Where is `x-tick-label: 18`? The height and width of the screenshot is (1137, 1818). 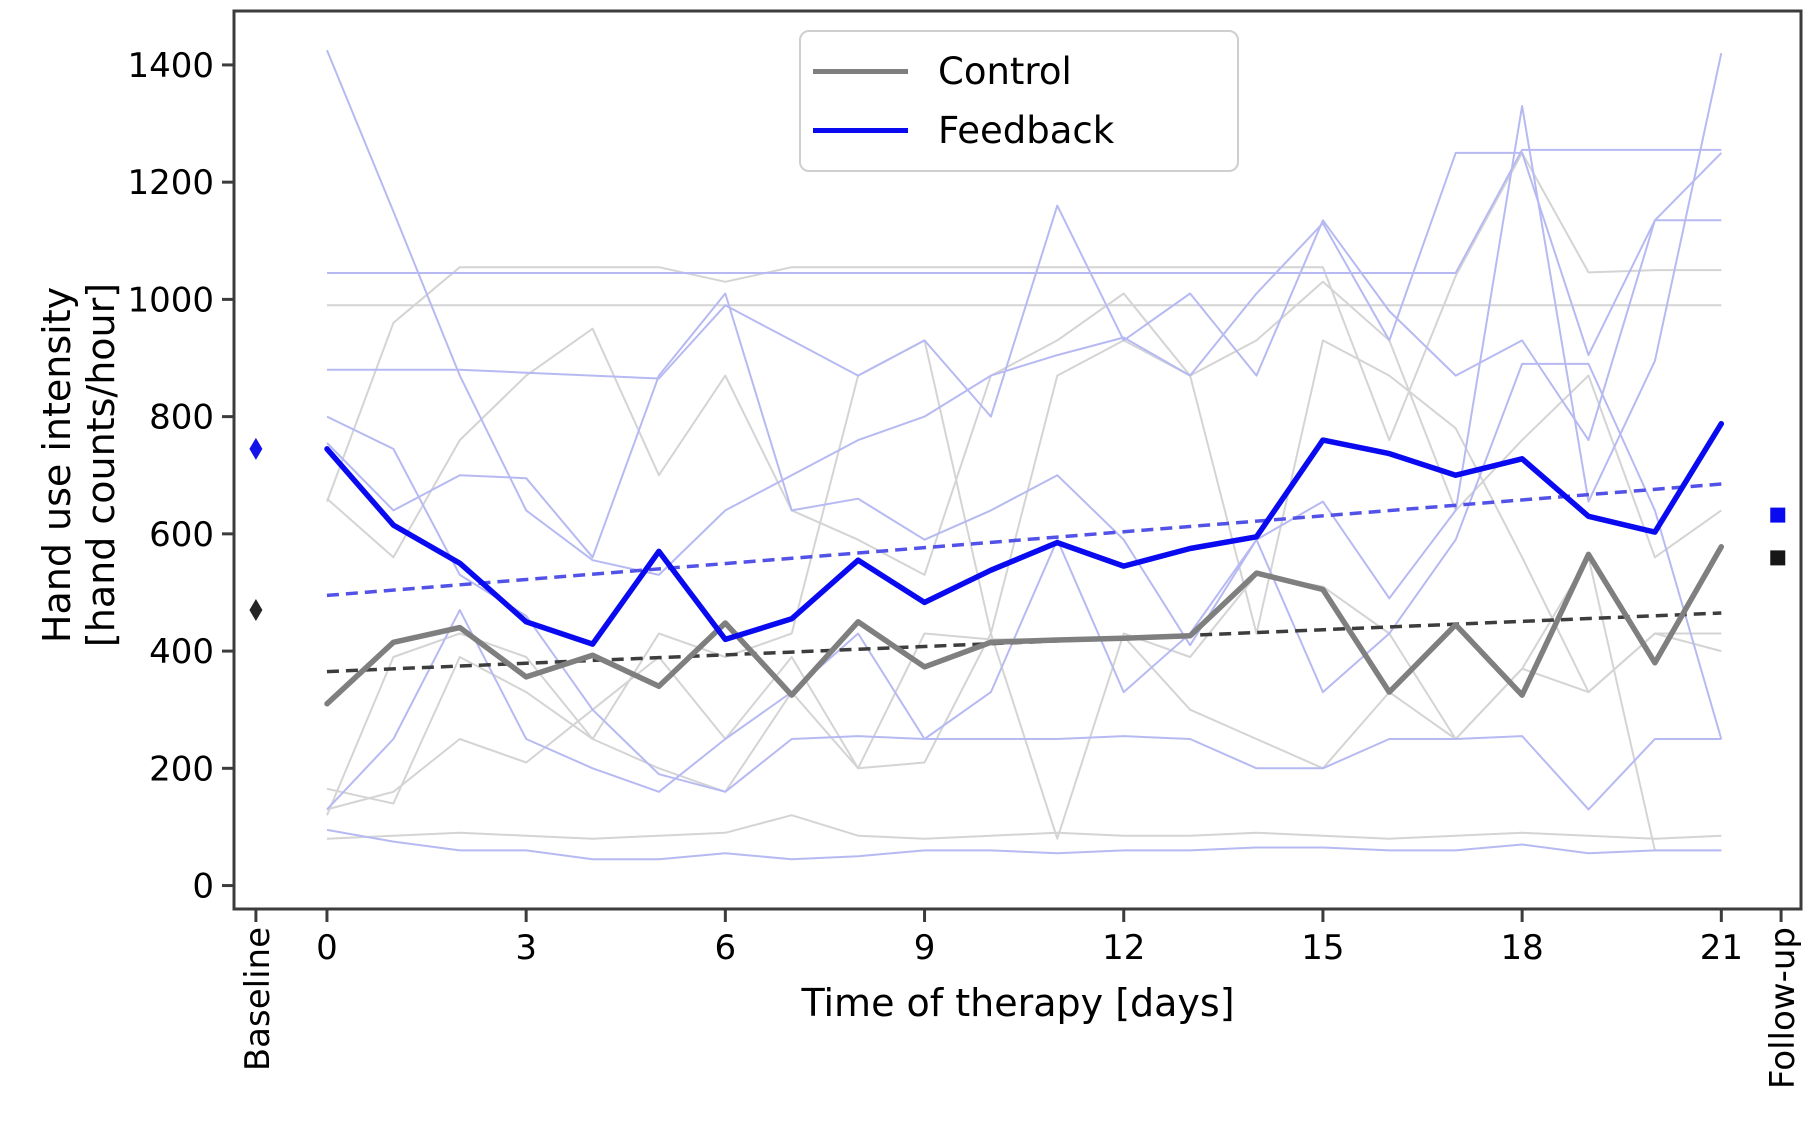
x-tick-label: 18 is located at coordinates (1521, 948).